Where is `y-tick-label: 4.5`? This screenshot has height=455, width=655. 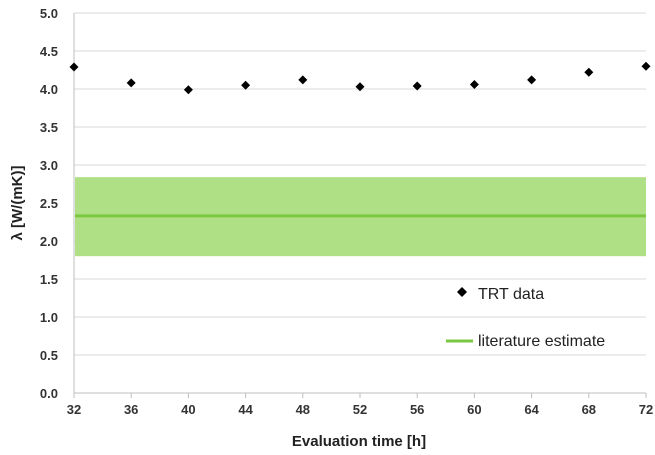
y-tick-label: 4.5 is located at coordinates (49, 51).